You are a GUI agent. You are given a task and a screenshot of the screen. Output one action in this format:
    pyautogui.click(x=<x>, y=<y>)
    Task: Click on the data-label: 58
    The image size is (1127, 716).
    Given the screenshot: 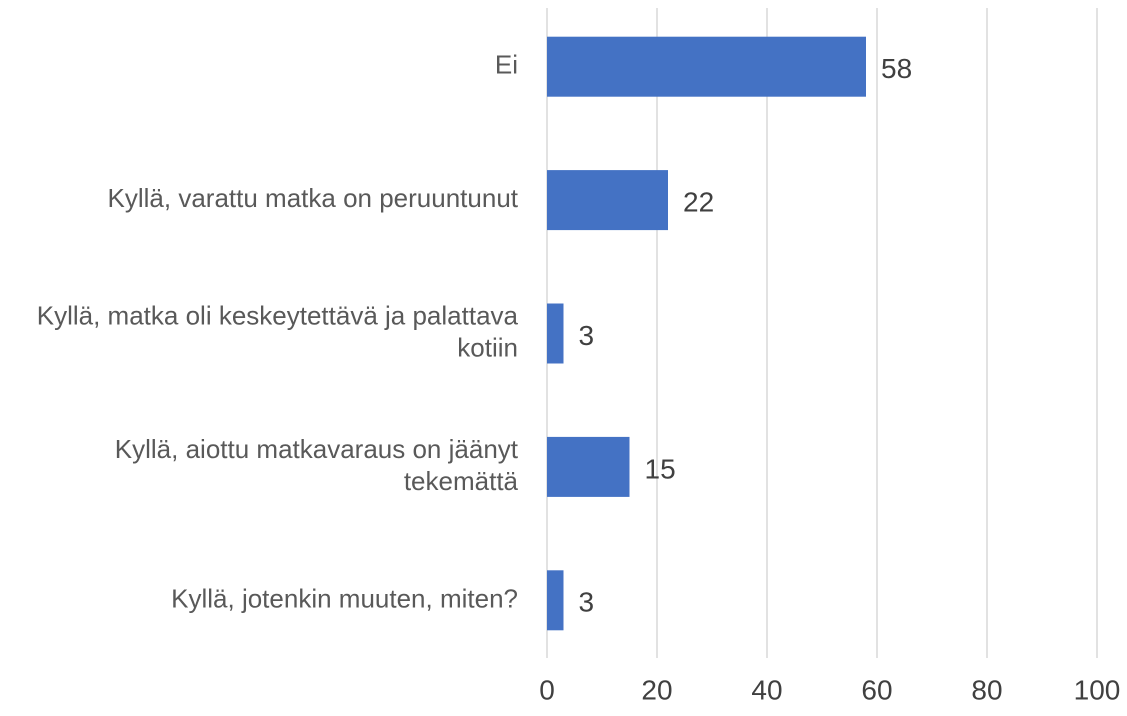 What is the action you would take?
    pyautogui.click(x=896, y=68)
    